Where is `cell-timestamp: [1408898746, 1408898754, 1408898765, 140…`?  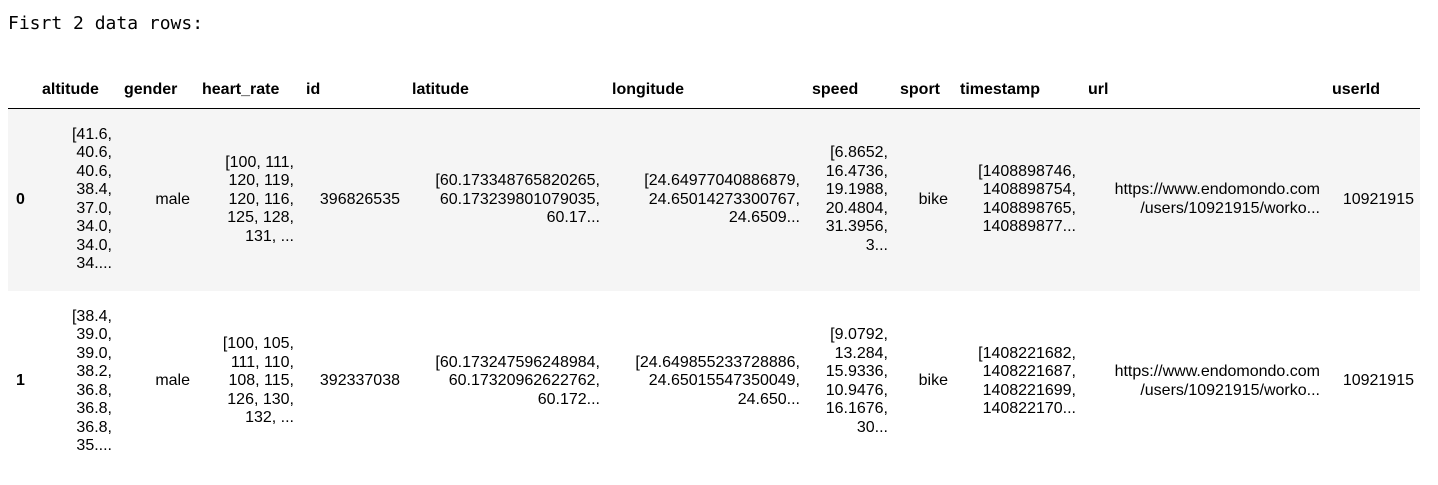
cell-timestamp: [1408898746, 1408898754, 1408898765, 140… is located at coordinates (1027, 199).